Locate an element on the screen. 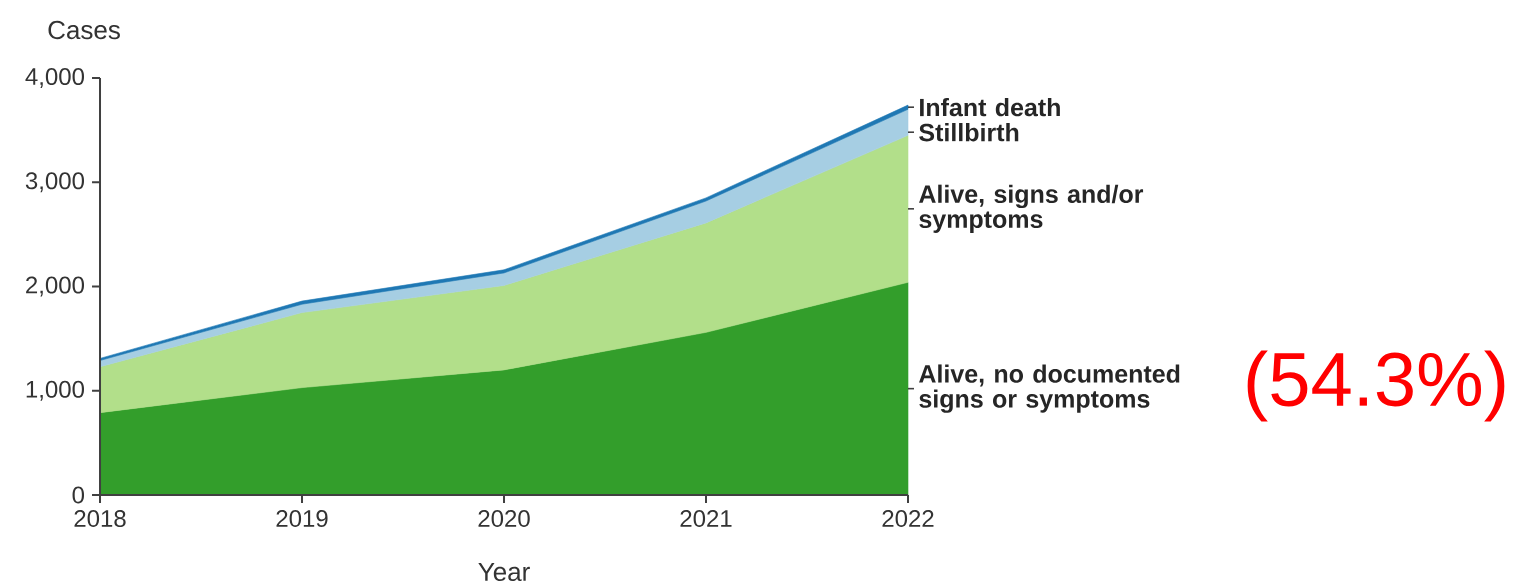  y-tick-label: 3,000 is located at coordinates (55, 182).